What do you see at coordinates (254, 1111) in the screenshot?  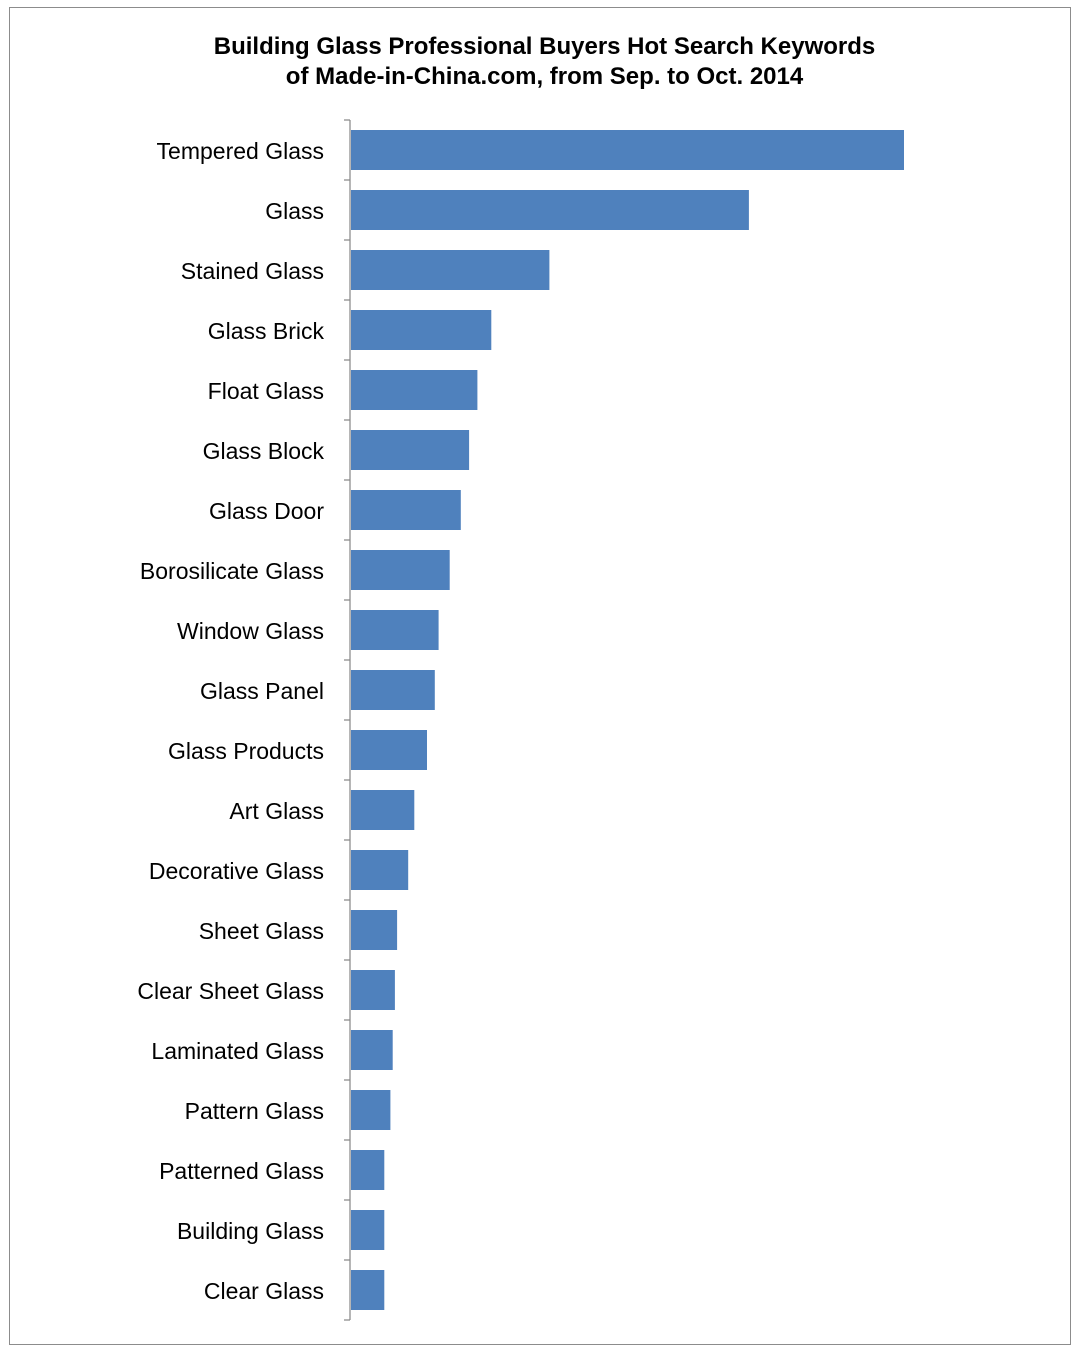 I see `category-label: Pattern Glass` at bounding box center [254, 1111].